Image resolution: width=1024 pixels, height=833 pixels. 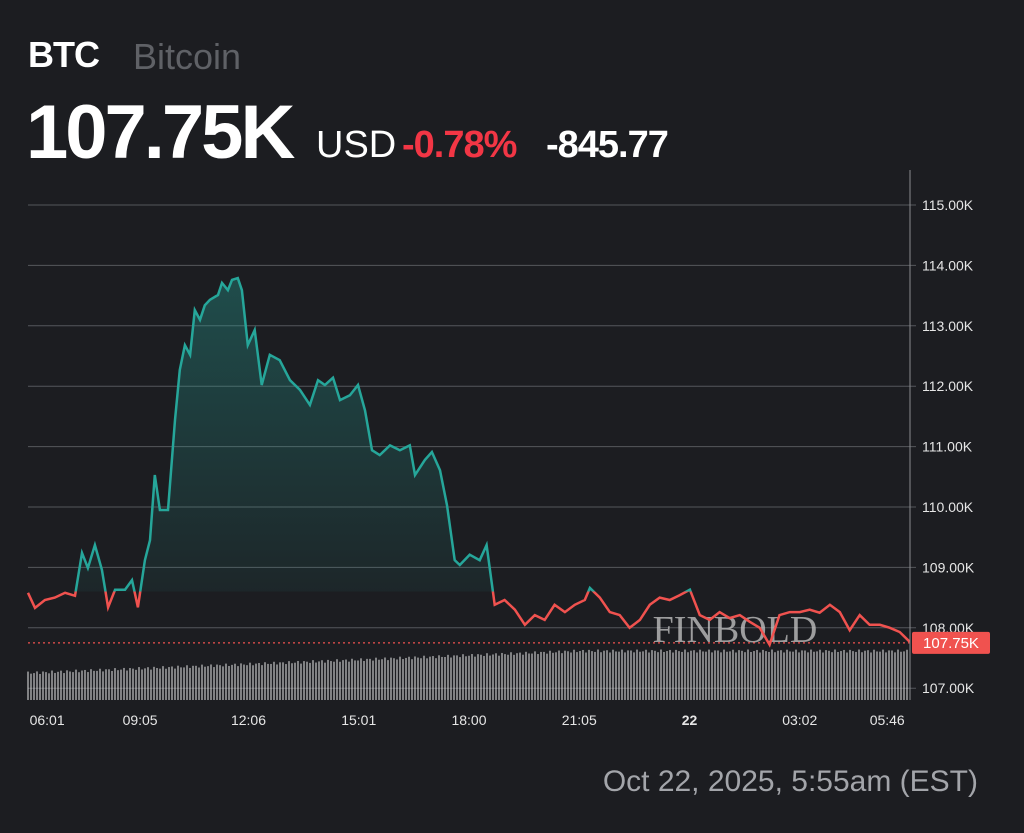 I want to click on x-tick-label: 03:02, so click(x=799, y=720).